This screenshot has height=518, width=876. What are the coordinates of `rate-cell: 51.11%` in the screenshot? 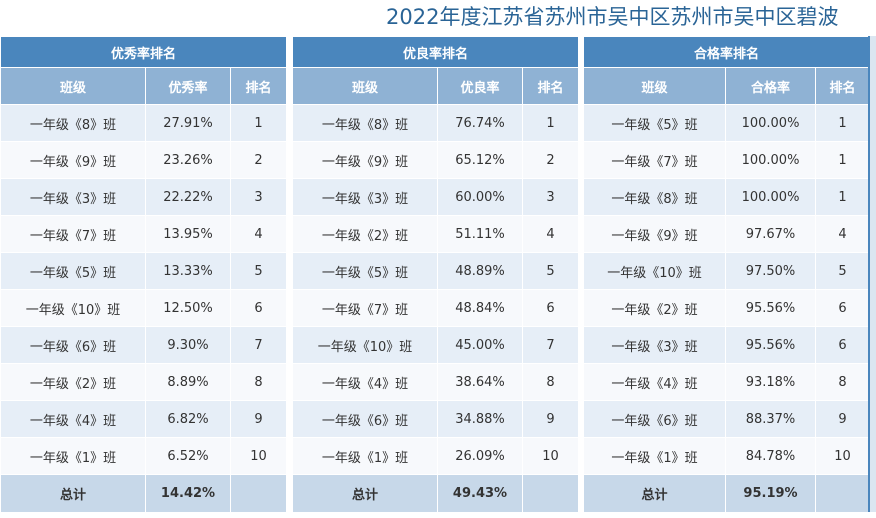 It's located at (480, 234).